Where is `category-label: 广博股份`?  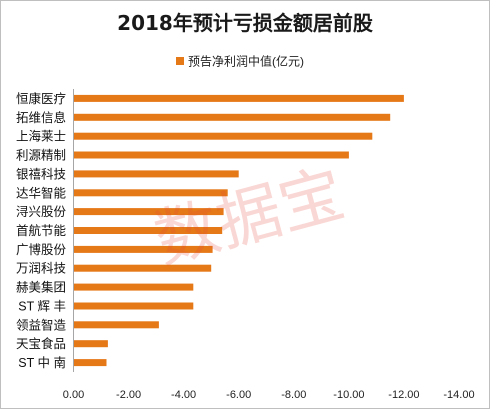 category-label: 广博股份 is located at coordinates (41, 249).